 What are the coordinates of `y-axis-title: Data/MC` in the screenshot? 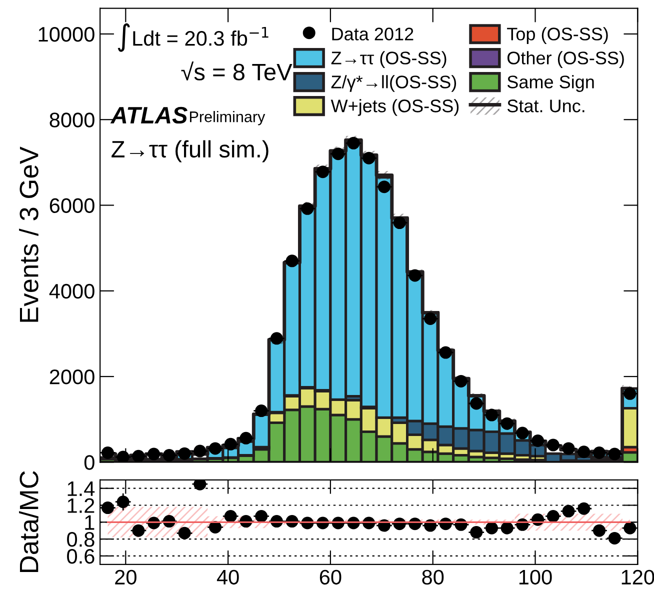 It's located at (28, 521).